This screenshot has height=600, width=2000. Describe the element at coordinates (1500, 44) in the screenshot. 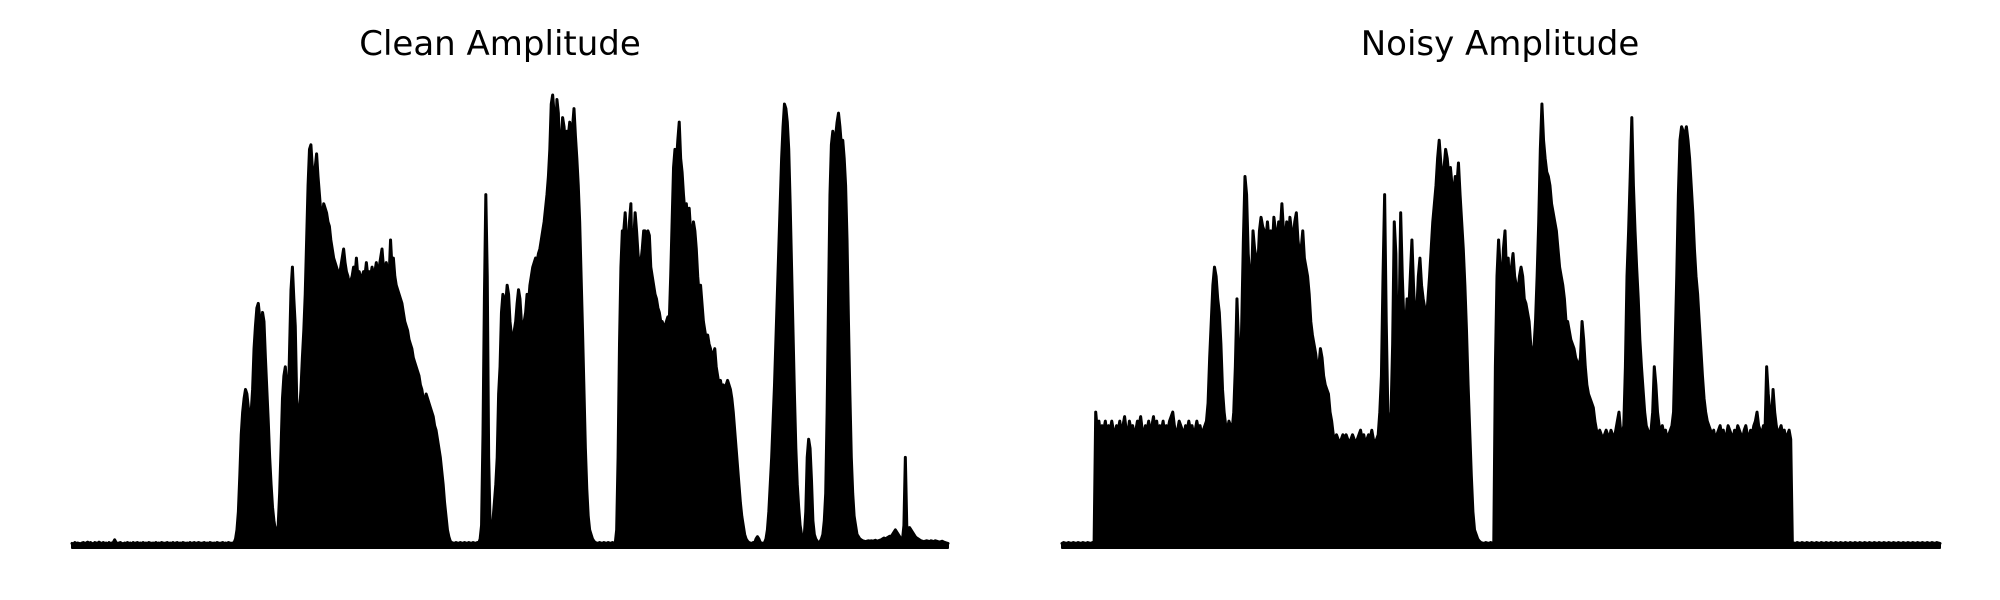

I see `chart-title-noisy: Noisy Amplitude` at that location.